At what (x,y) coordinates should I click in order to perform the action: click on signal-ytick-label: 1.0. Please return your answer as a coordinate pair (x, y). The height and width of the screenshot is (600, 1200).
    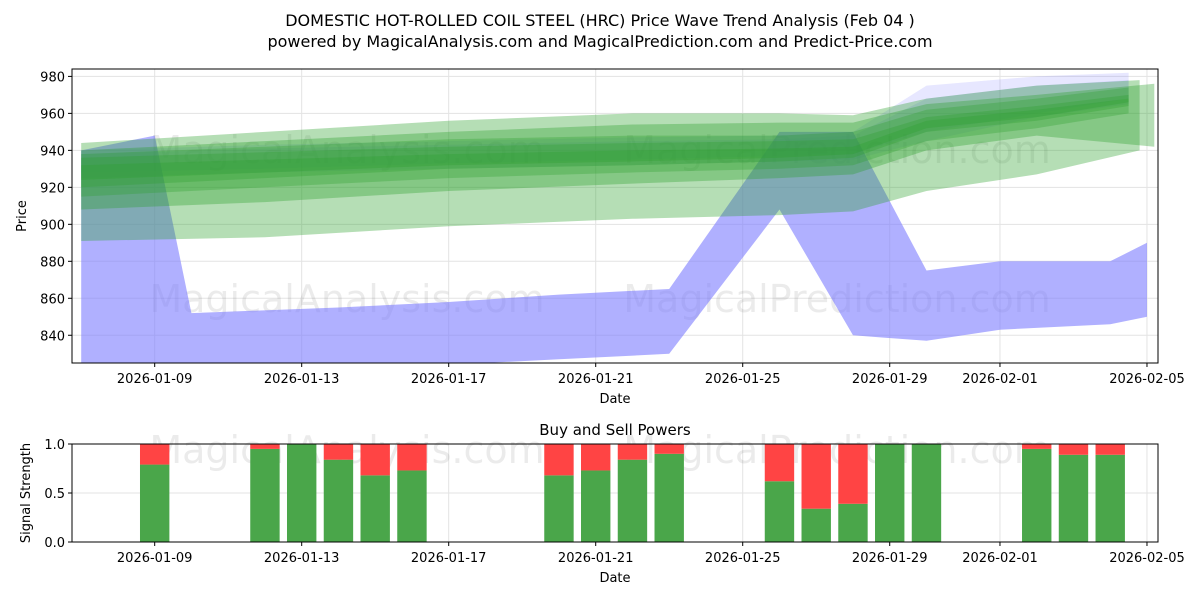
    Looking at the image, I should click on (54, 445).